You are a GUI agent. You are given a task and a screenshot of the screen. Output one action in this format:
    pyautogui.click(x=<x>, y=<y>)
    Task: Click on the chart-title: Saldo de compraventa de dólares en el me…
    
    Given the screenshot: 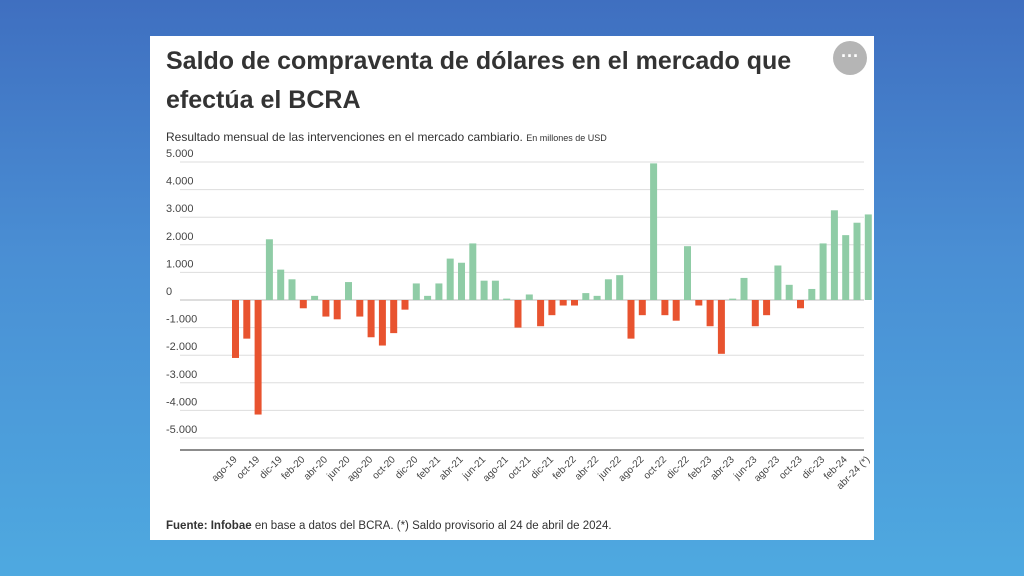 What is the action you would take?
    pyautogui.click(x=479, y=80)
    